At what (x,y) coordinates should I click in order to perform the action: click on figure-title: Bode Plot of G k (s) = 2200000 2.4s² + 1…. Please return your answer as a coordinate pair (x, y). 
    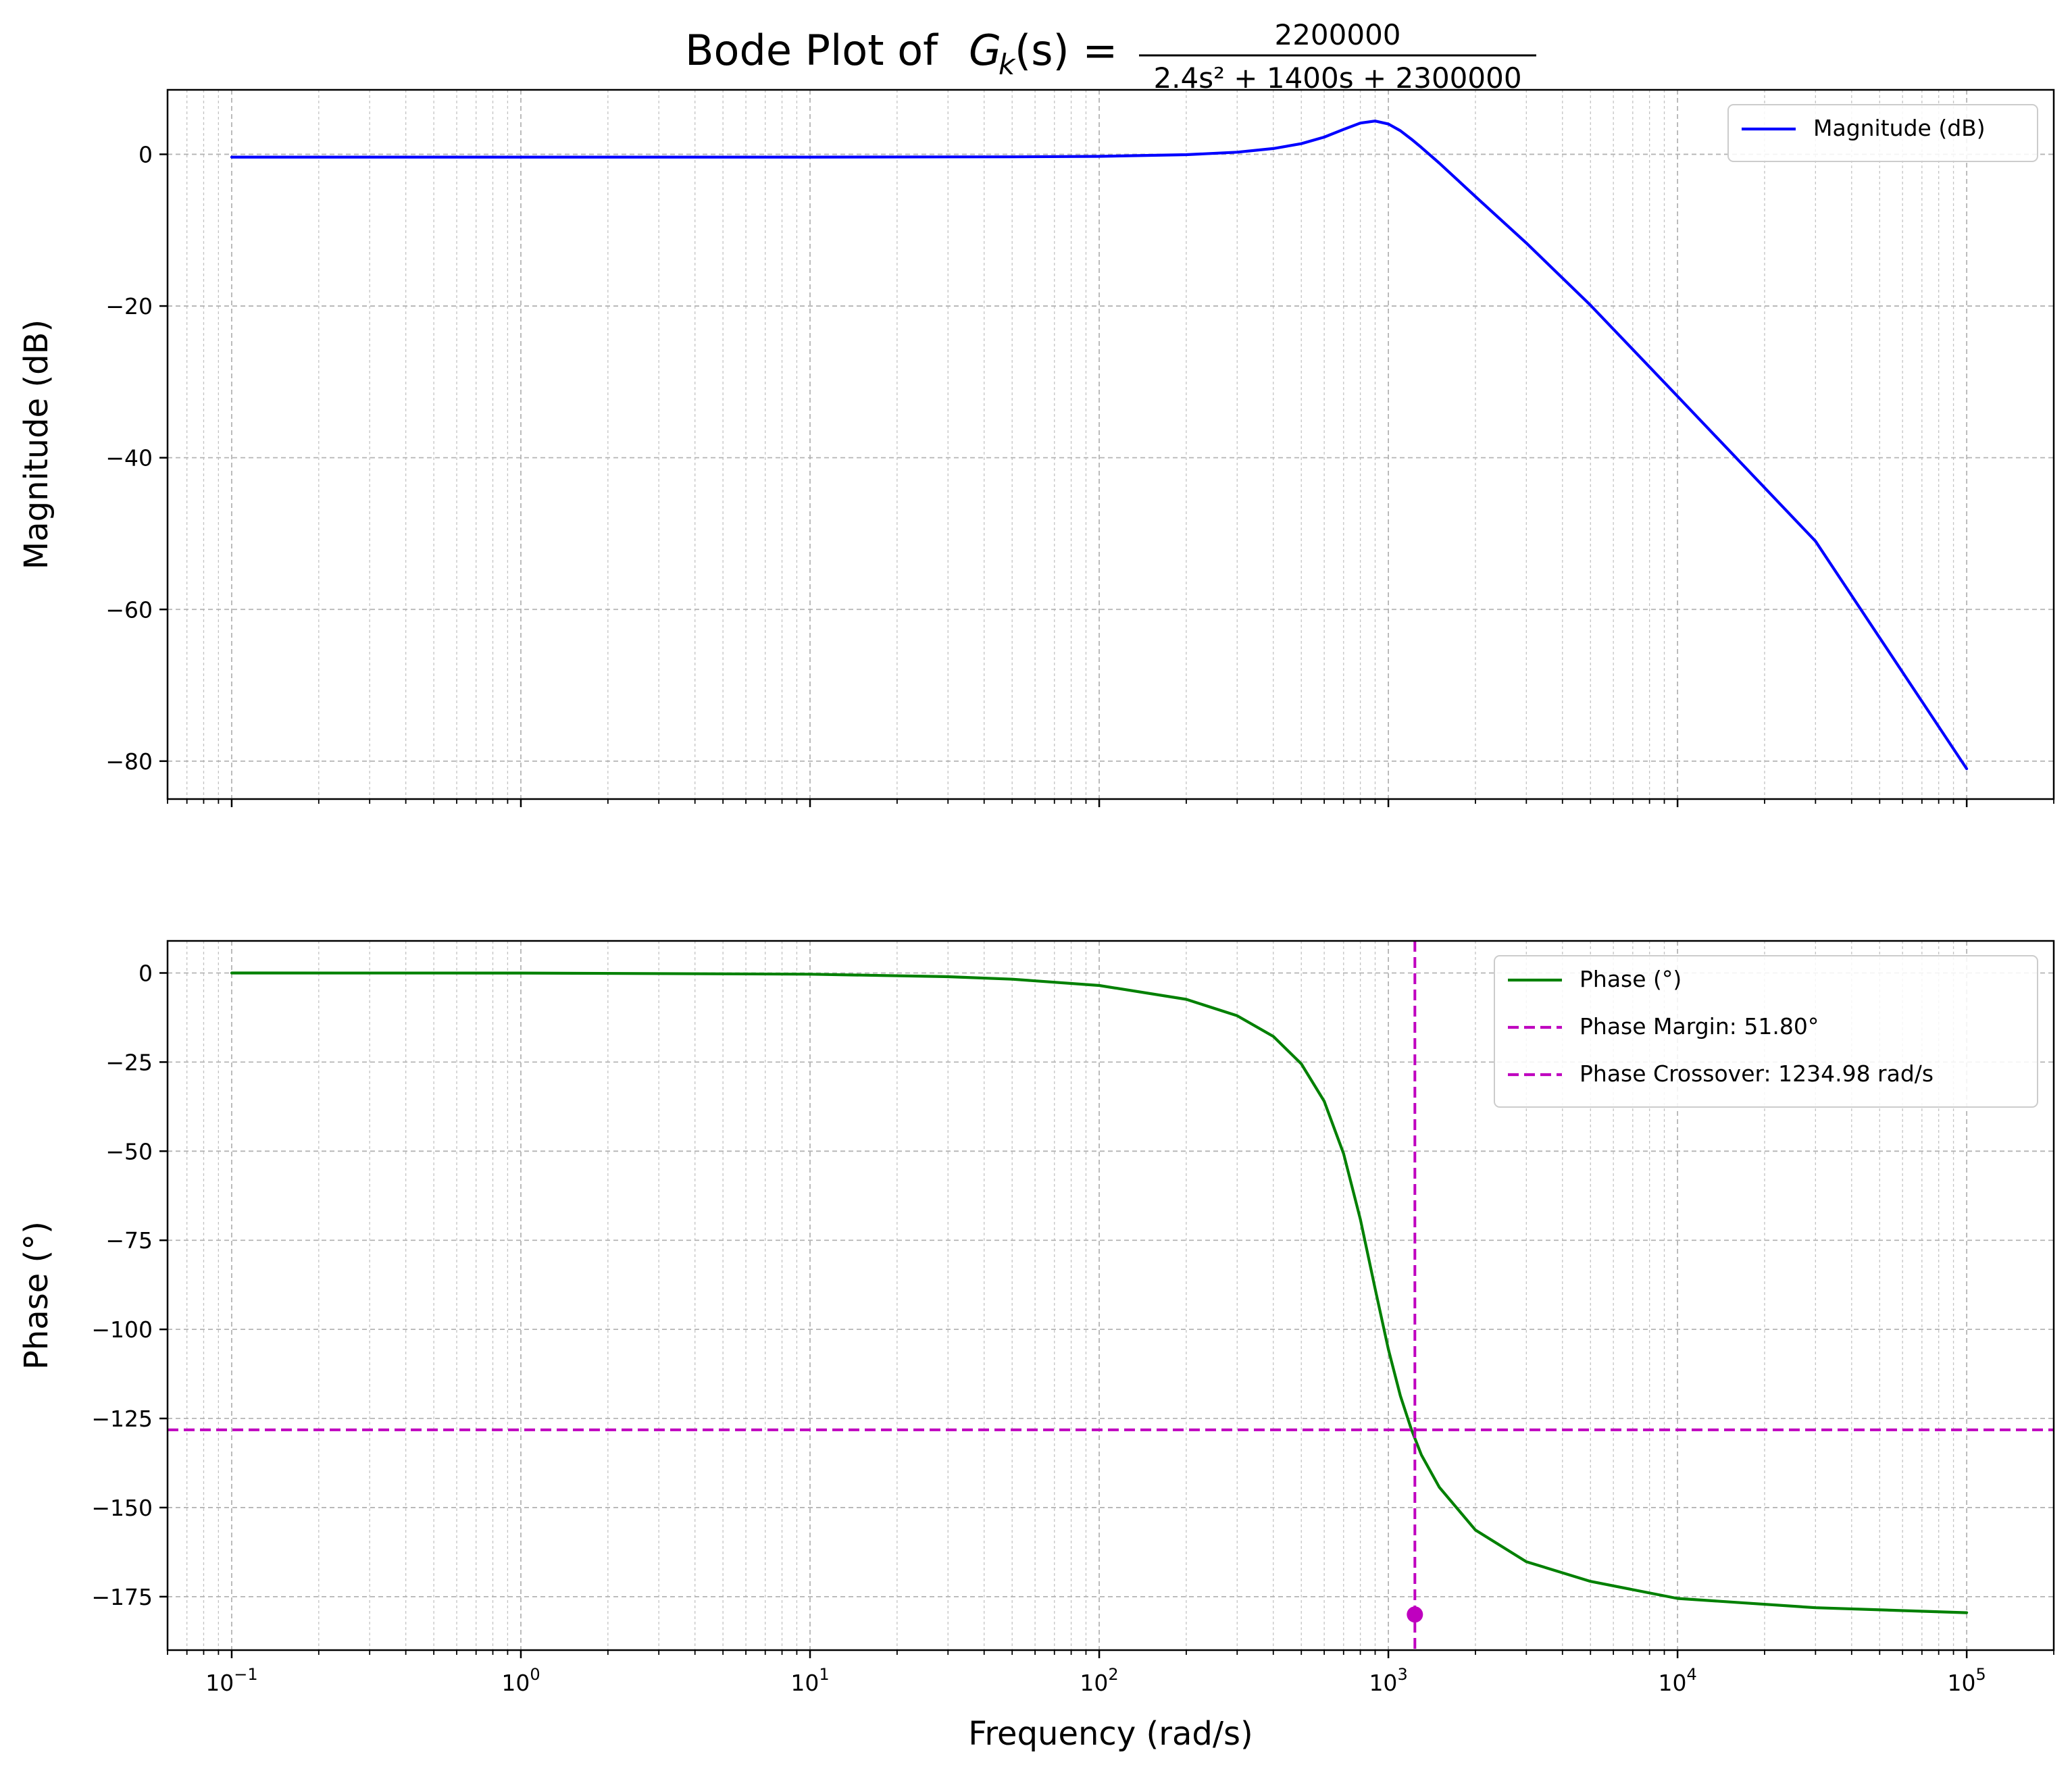
    Looking at the image, I should click on (1110, 56).